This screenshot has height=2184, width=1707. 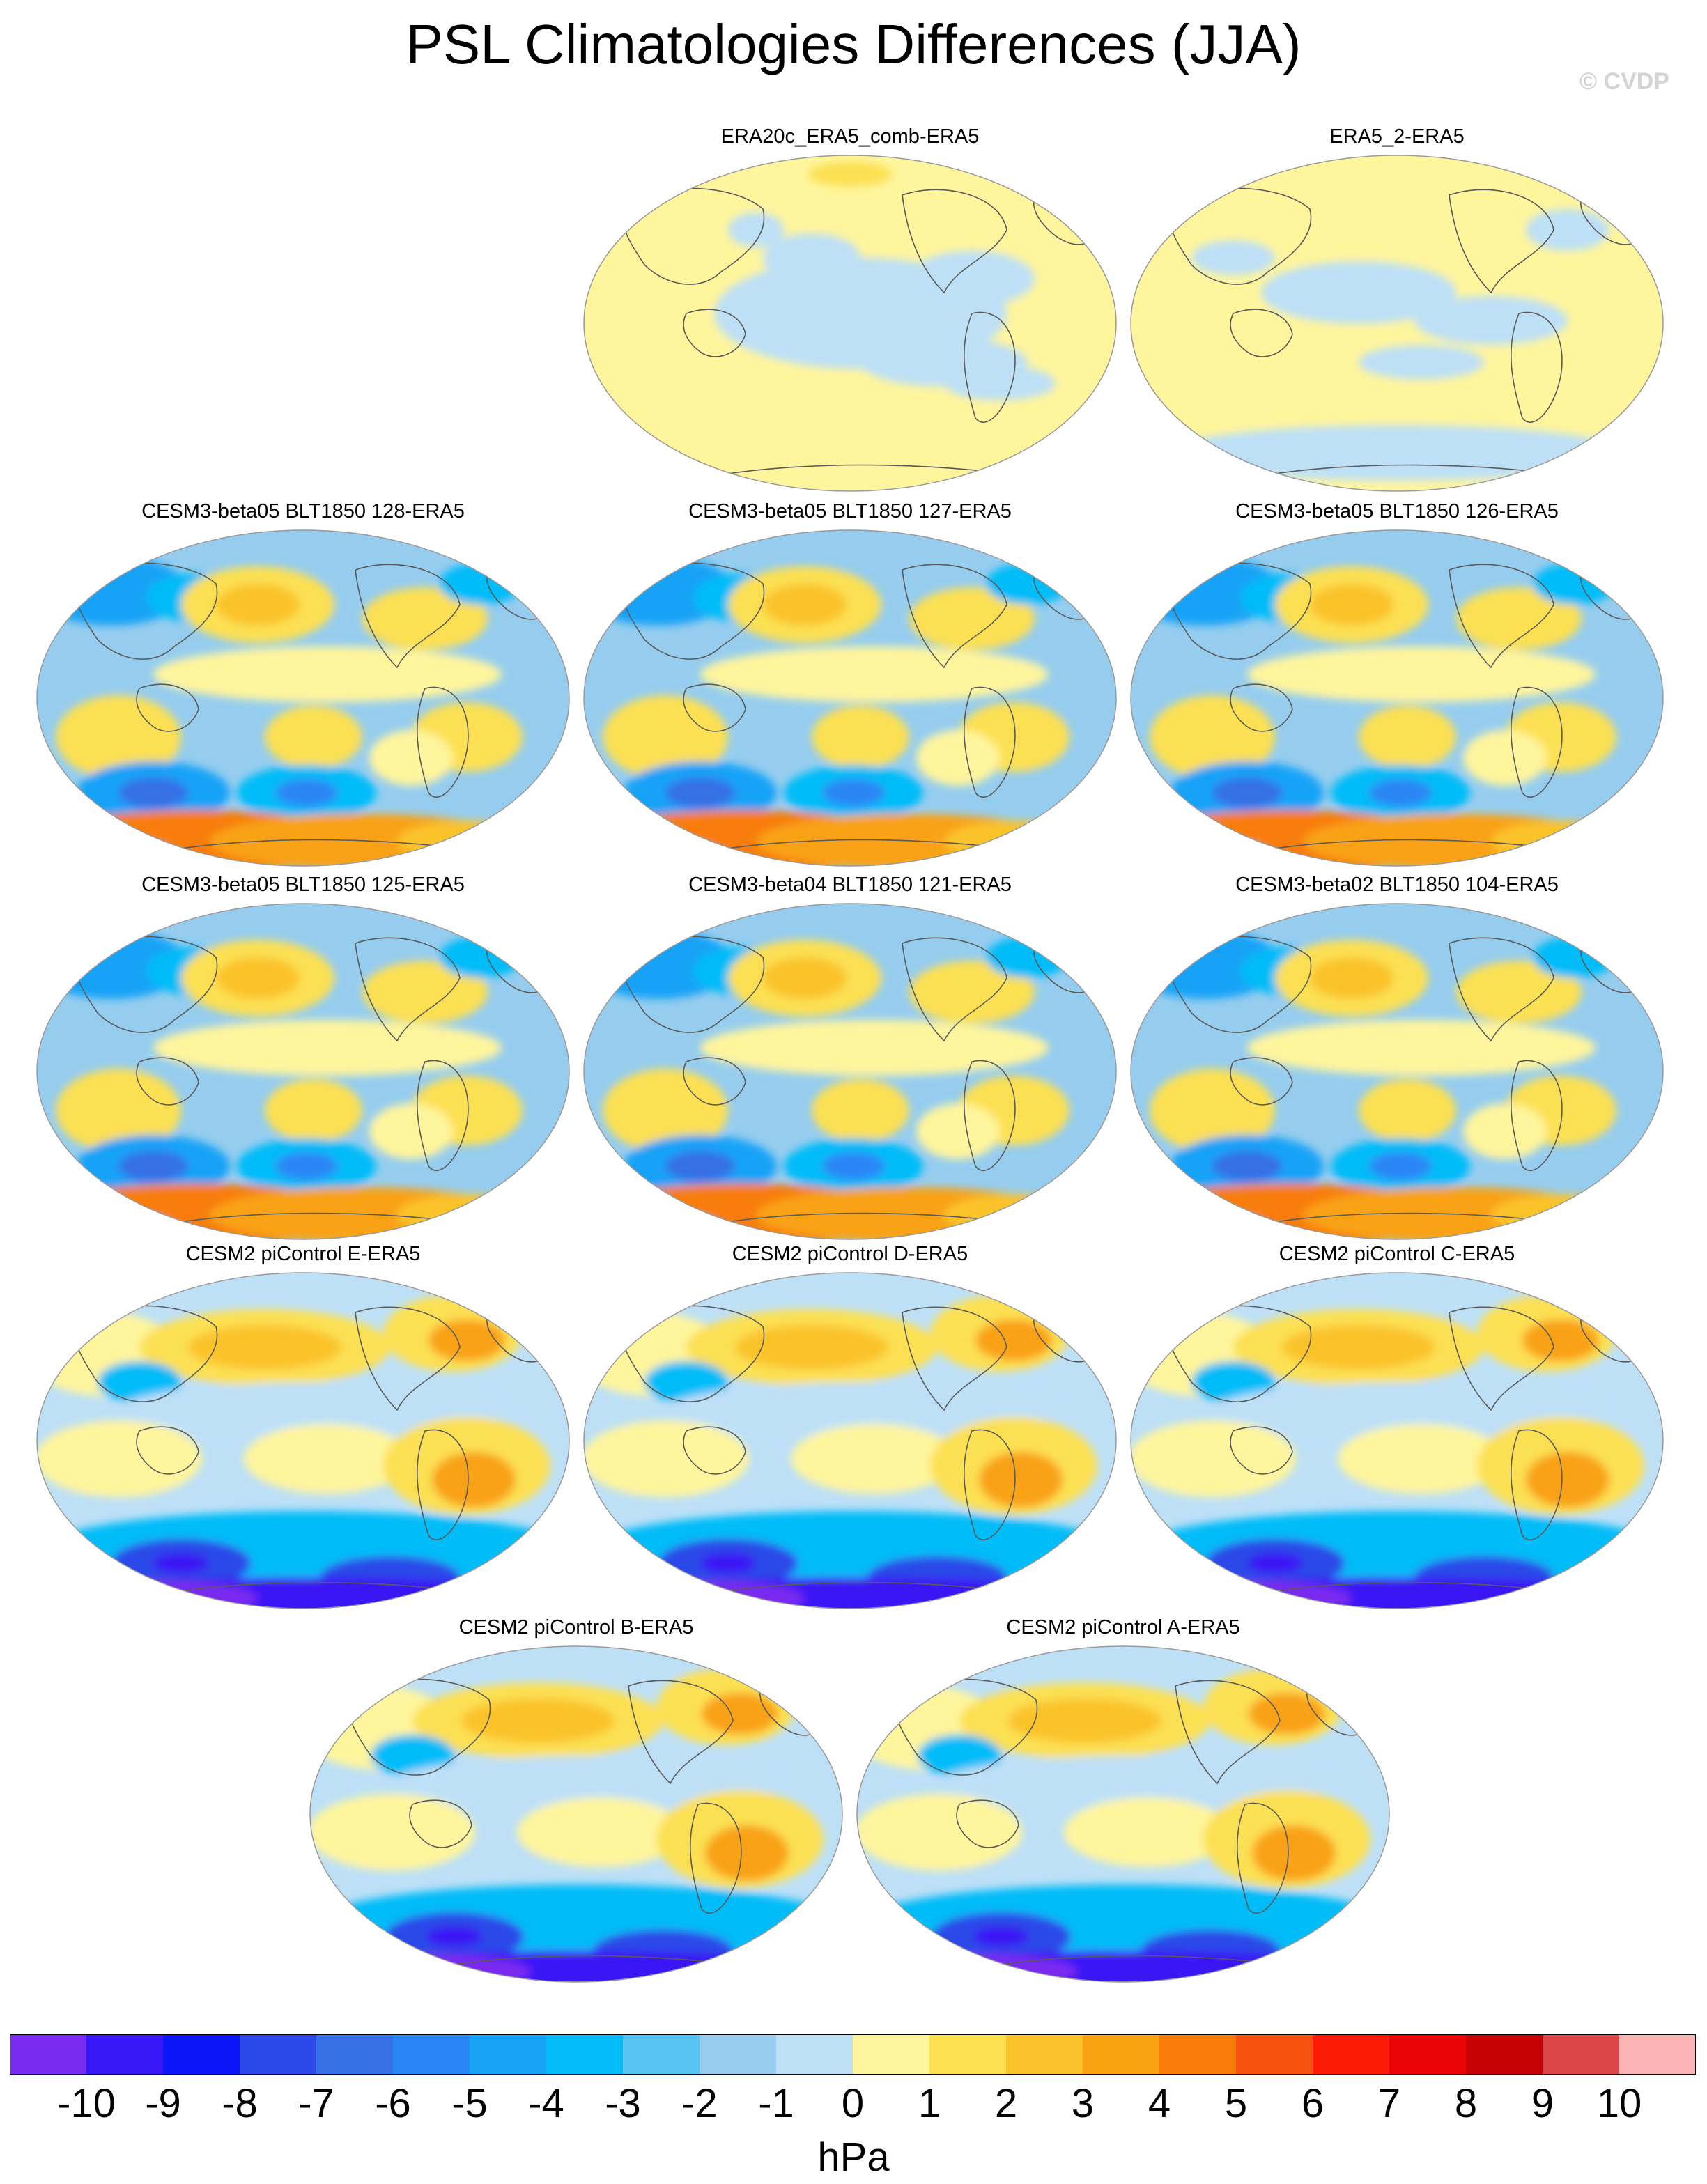 I want to click on colorbar-units: hPa, so click(x=853, y=2157).